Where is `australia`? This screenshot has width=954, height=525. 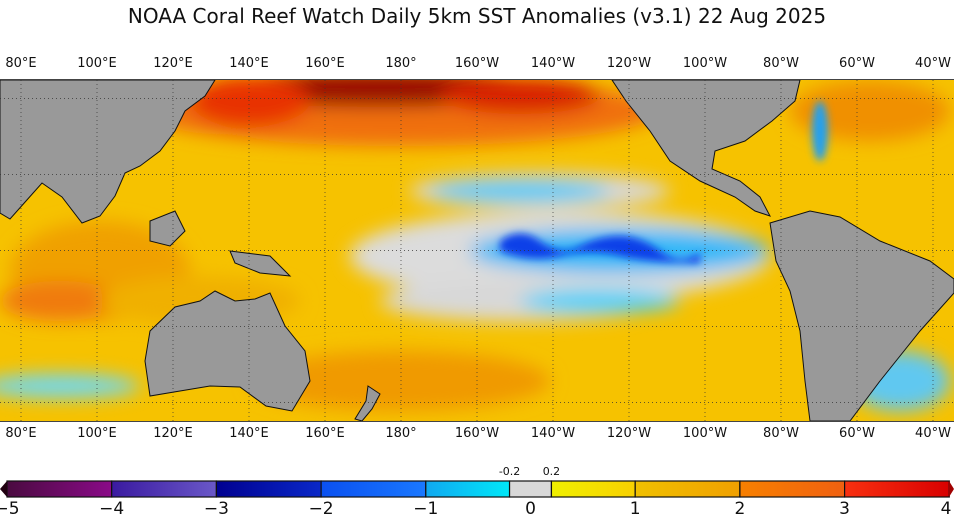 australia is located at coordinates (227, 351).